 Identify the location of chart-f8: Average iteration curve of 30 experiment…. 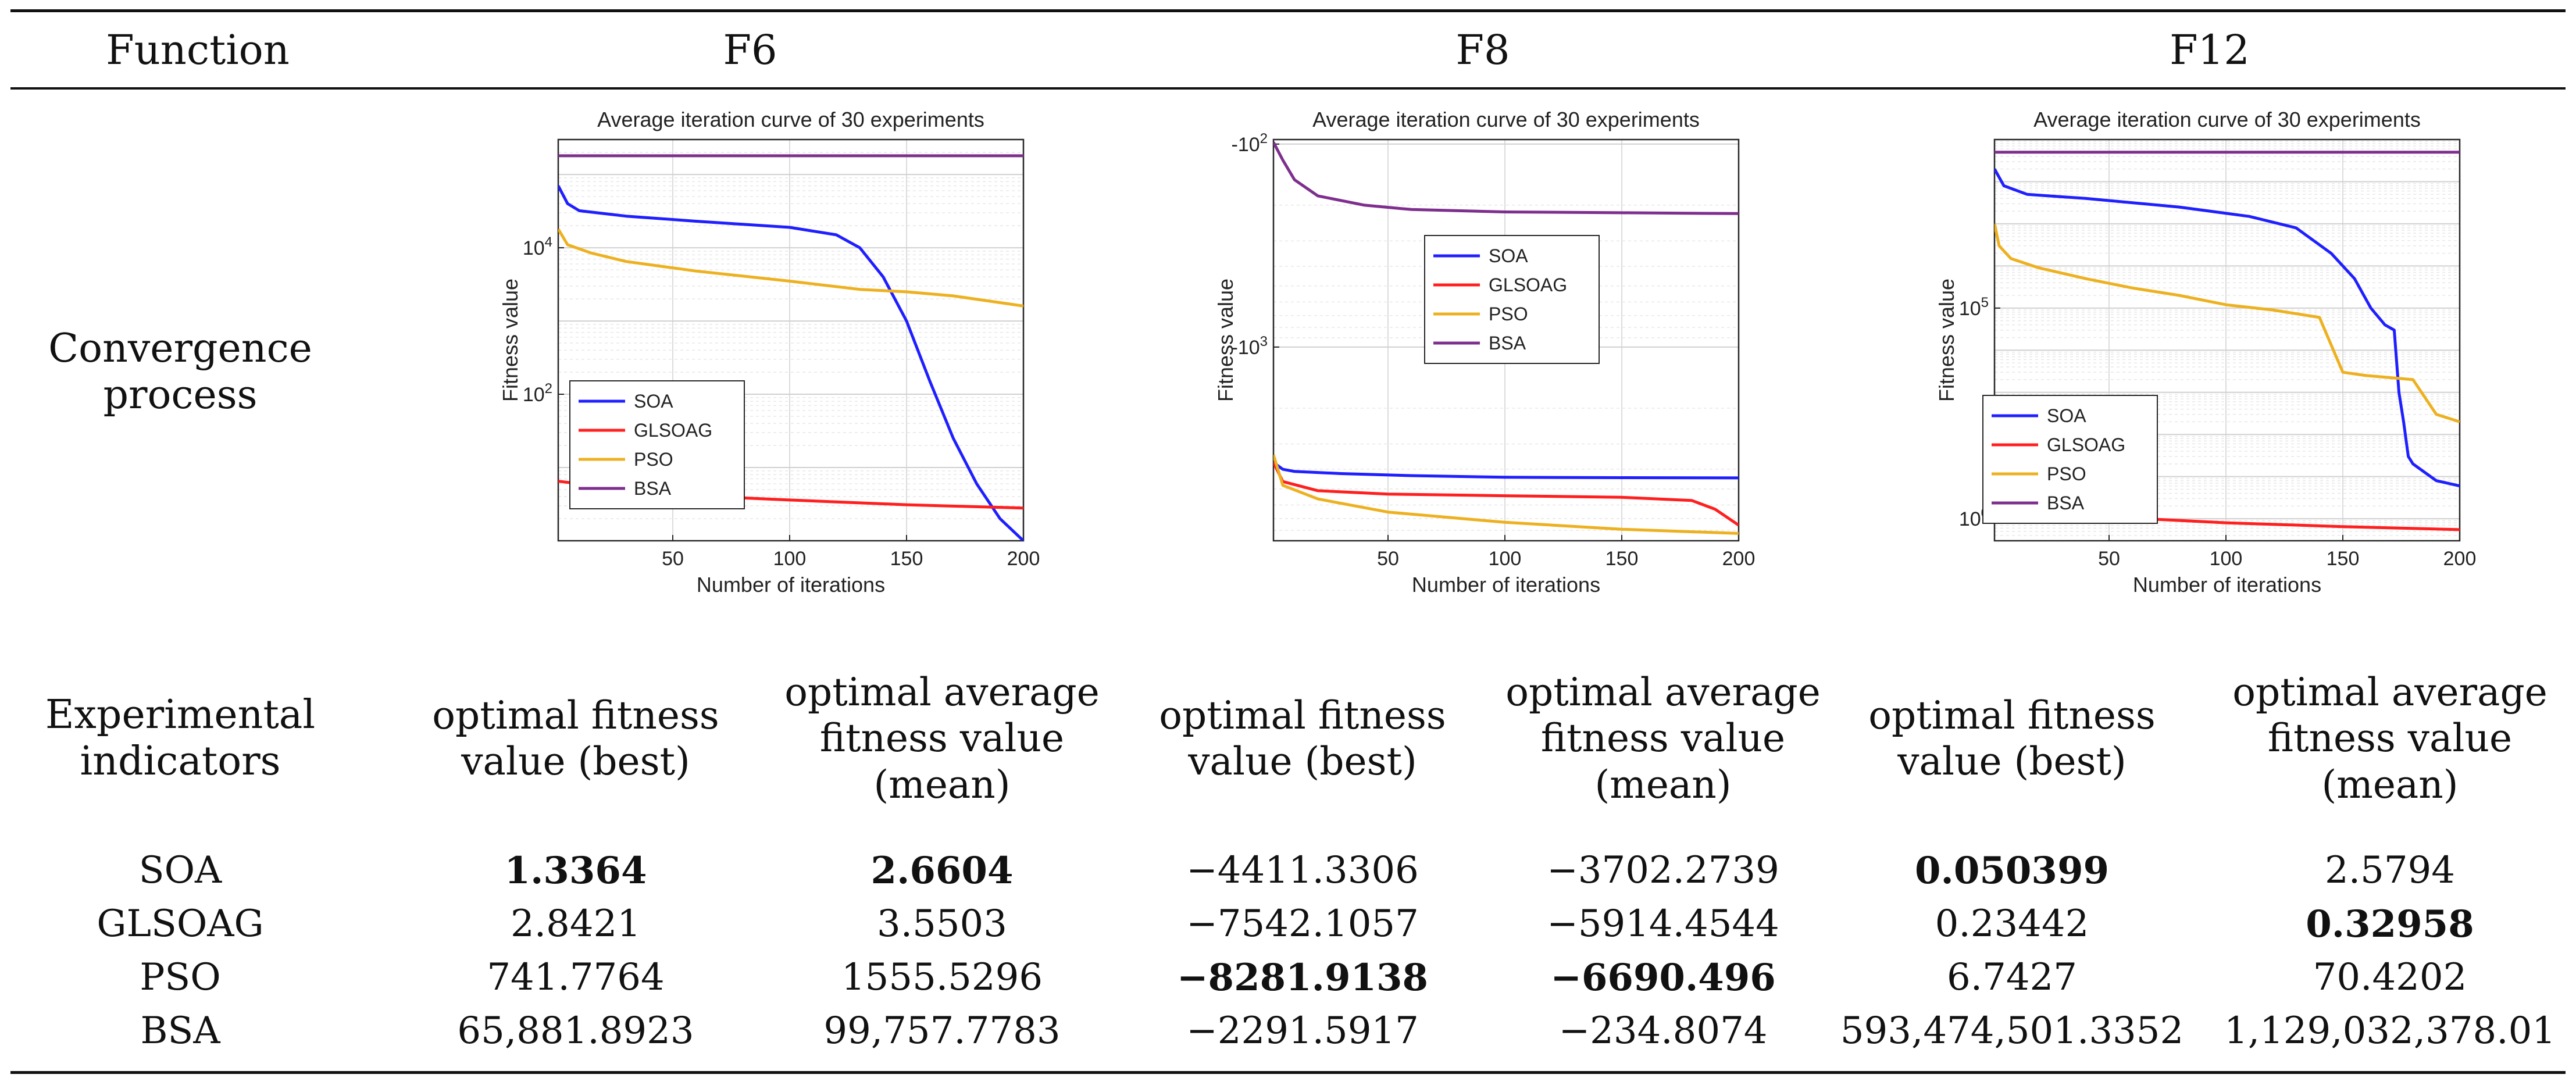
(1483, 363).